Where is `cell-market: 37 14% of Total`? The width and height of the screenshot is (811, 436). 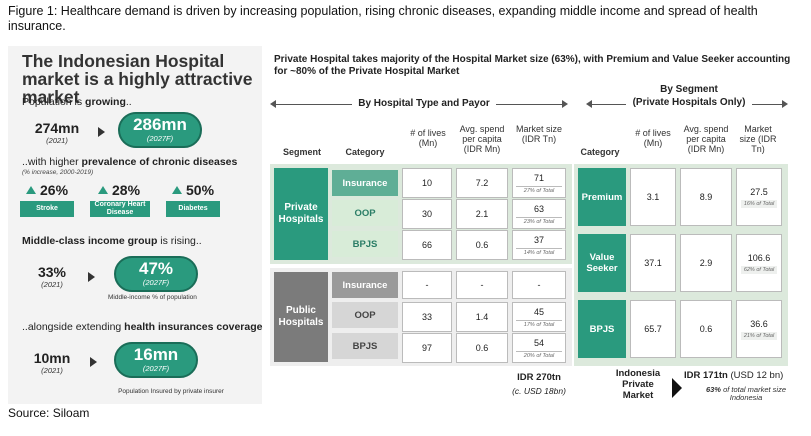 cell-market: 37 14% of Total is located at coordinates (539, 245).